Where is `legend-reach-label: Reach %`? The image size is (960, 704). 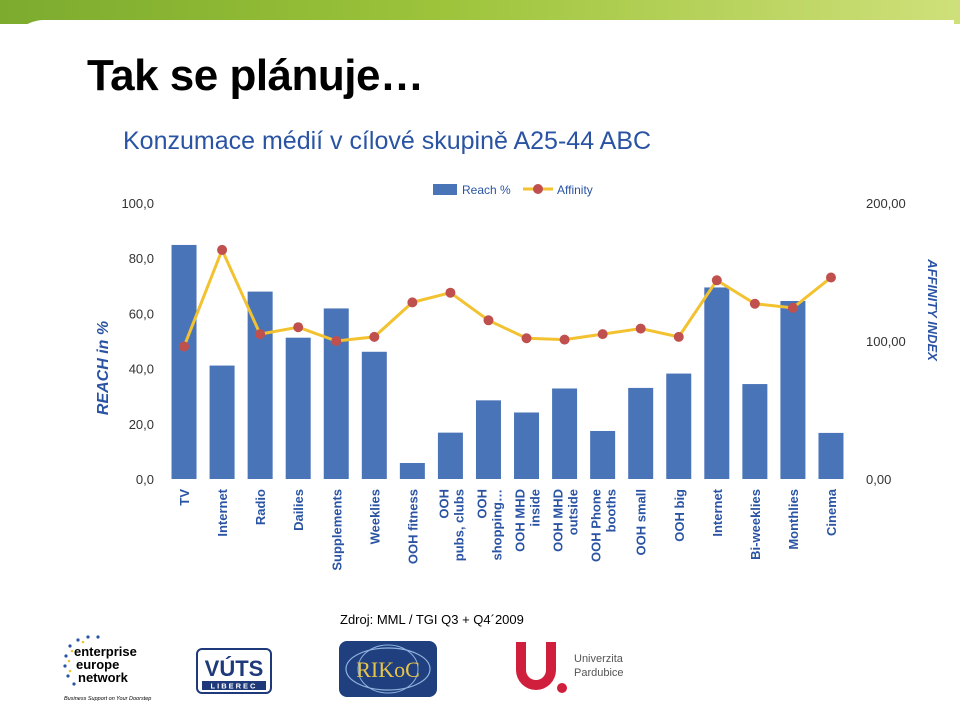
legend-reach-label: Reach % is located at coordinates (486, 190).